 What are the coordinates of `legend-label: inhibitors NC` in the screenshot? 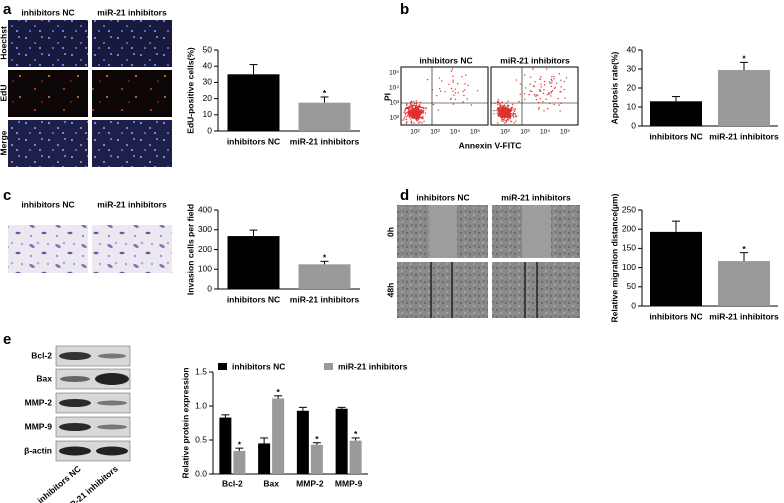 It's located at (258, 366).